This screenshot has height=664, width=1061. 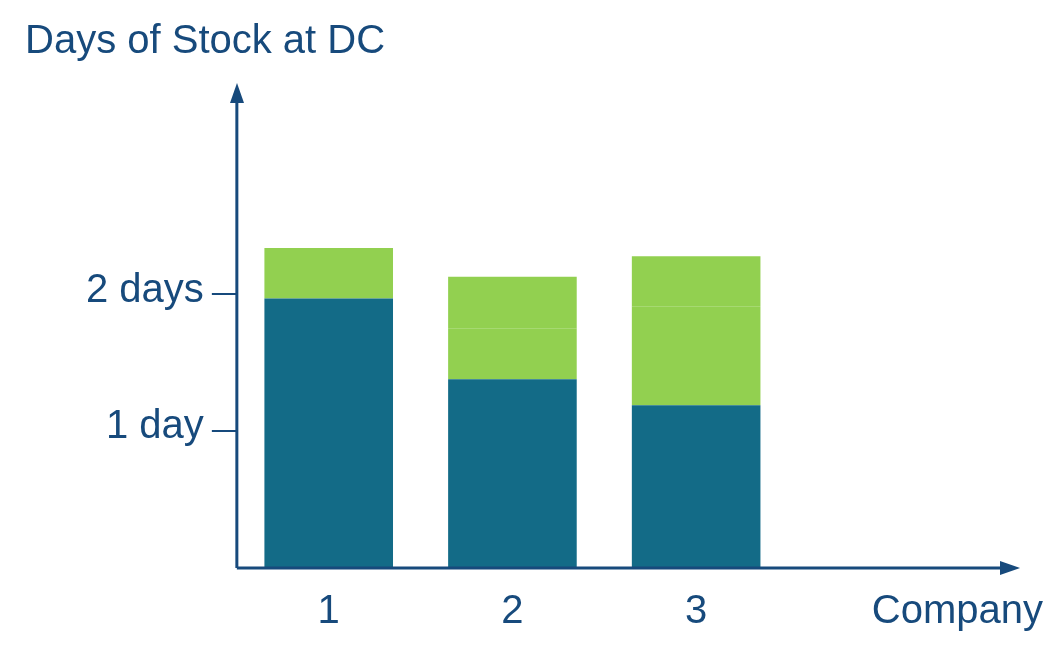 What do you see at coordinates (154, 424) in the screenshot?
I see `y-tick-label: 1 day` at bounding box center [154, 424].